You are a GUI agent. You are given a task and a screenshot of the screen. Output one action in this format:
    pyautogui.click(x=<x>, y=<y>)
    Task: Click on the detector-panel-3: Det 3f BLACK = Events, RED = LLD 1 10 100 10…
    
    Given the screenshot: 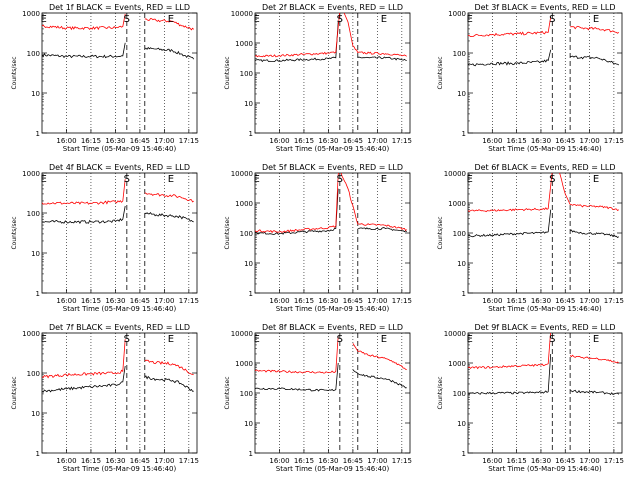 What is the action you would take?
    pyautogui.click(x=530, y=78)
    